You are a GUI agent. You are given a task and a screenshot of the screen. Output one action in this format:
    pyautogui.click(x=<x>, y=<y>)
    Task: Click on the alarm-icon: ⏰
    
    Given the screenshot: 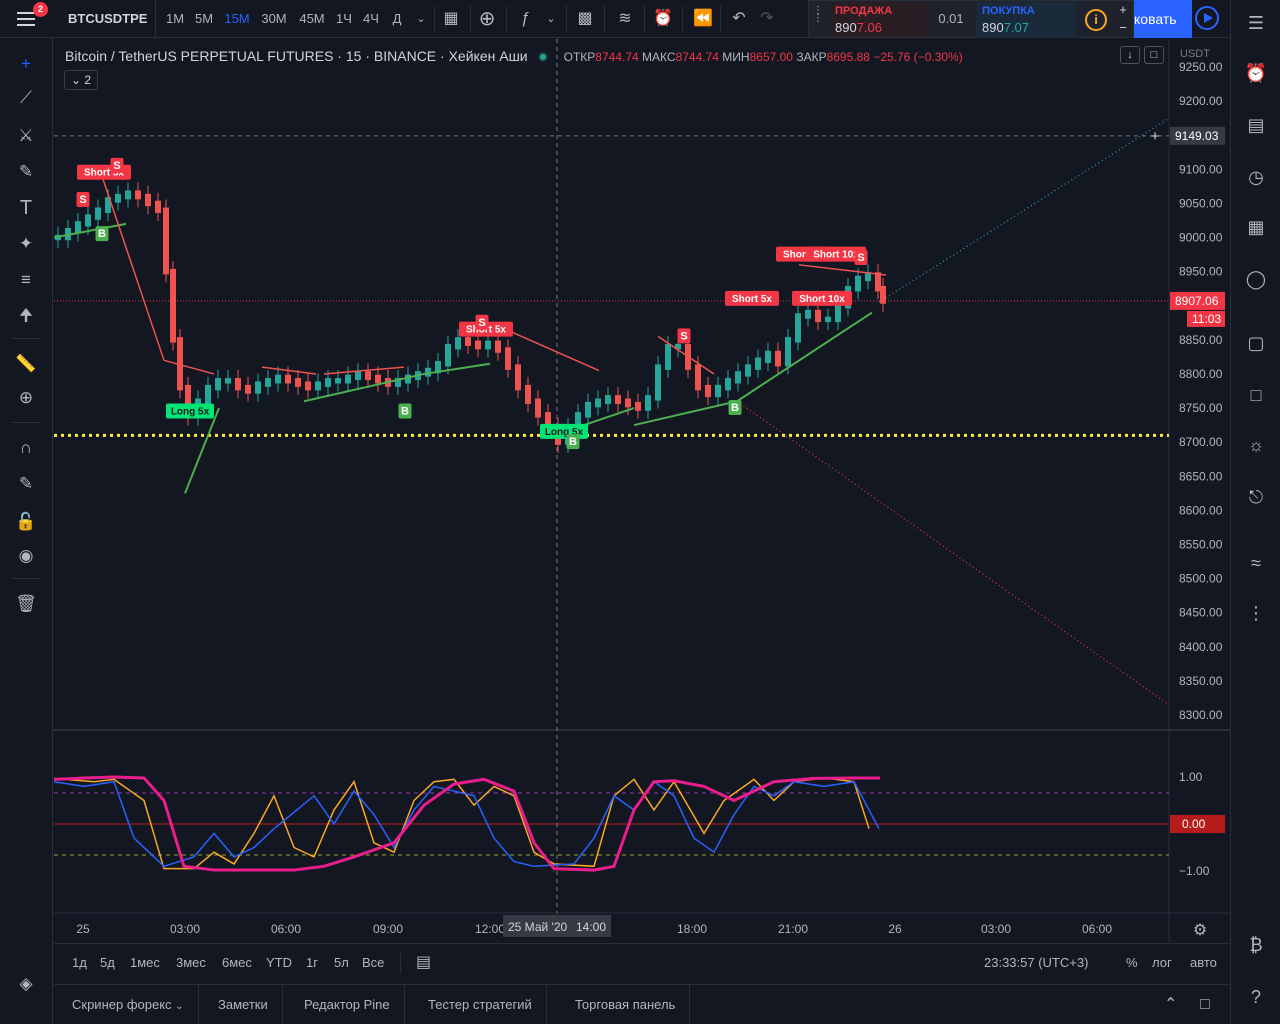 What is the action you would take?
    pyautogui.click(x=1256, y=73)
    